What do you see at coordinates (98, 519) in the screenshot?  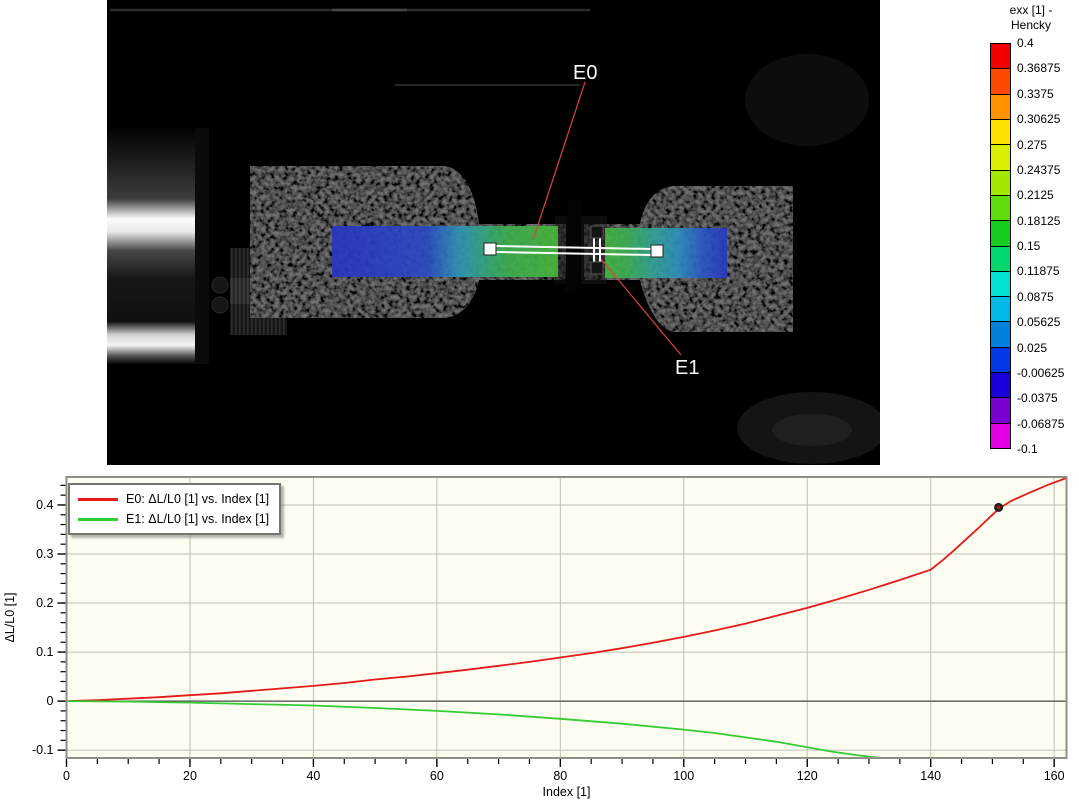 I see `legend-swatch-e1` at bounding box center [98, 519].